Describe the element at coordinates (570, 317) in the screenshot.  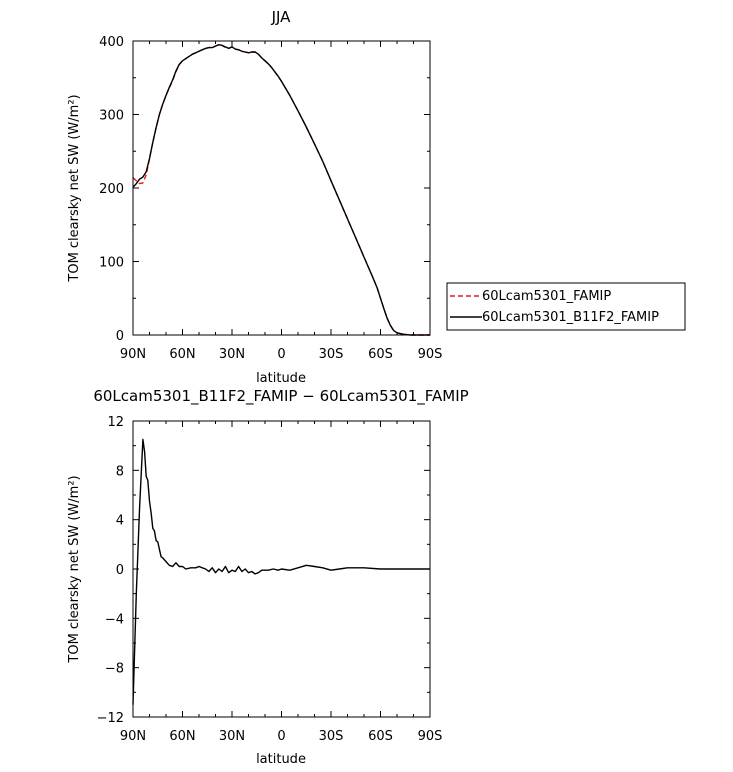
I see `legend-label-b11f2: 60Lcam5301_B11F2_FAMIP` at that location.